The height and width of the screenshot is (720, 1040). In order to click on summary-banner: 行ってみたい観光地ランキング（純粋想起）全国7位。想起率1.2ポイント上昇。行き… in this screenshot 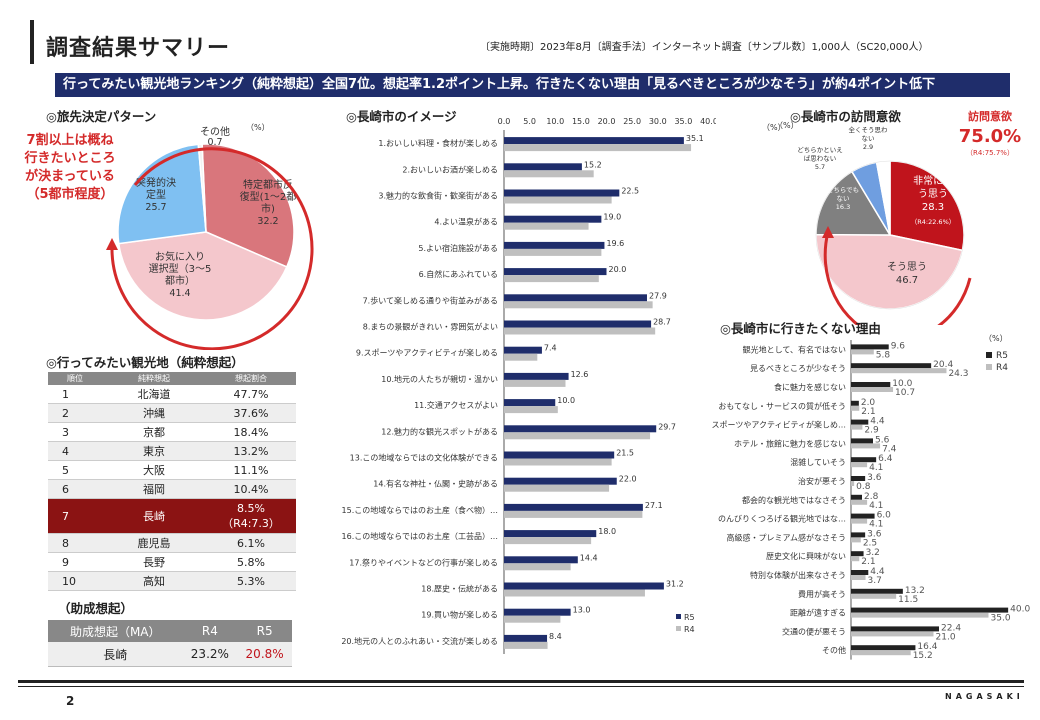, I will do `click(532, 85)`.